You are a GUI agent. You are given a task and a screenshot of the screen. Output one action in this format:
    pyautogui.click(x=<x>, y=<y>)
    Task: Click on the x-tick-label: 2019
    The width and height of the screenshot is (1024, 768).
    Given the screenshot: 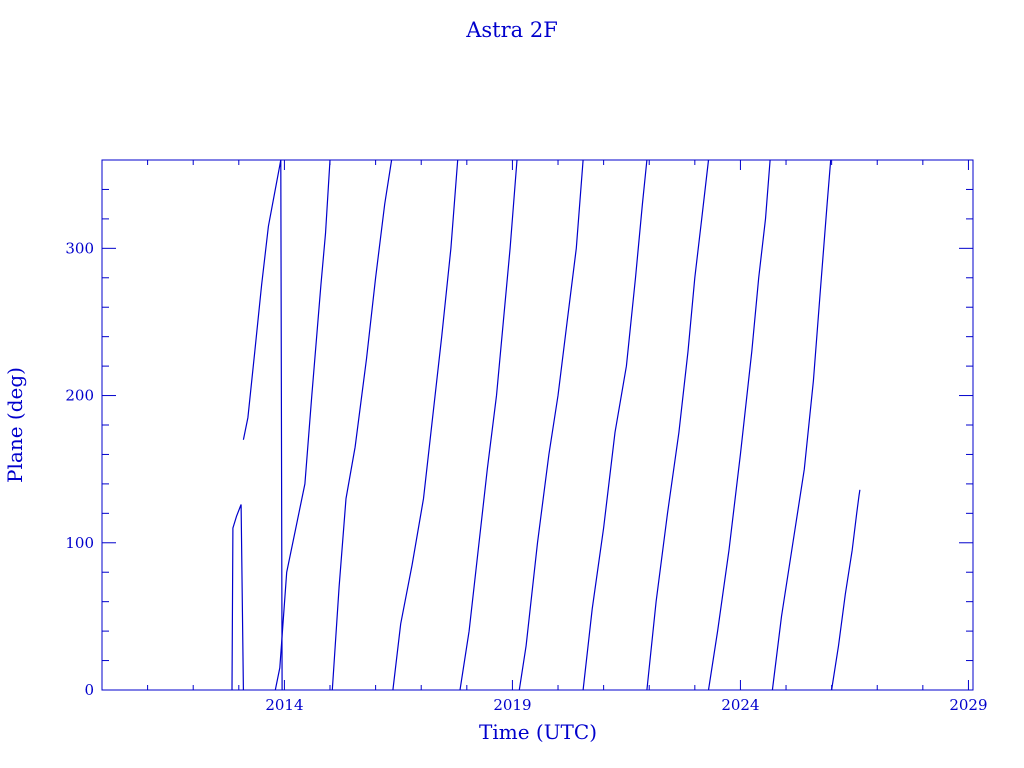 What is the action you would take?
    pyautogui.click(x=512, y=705)
    